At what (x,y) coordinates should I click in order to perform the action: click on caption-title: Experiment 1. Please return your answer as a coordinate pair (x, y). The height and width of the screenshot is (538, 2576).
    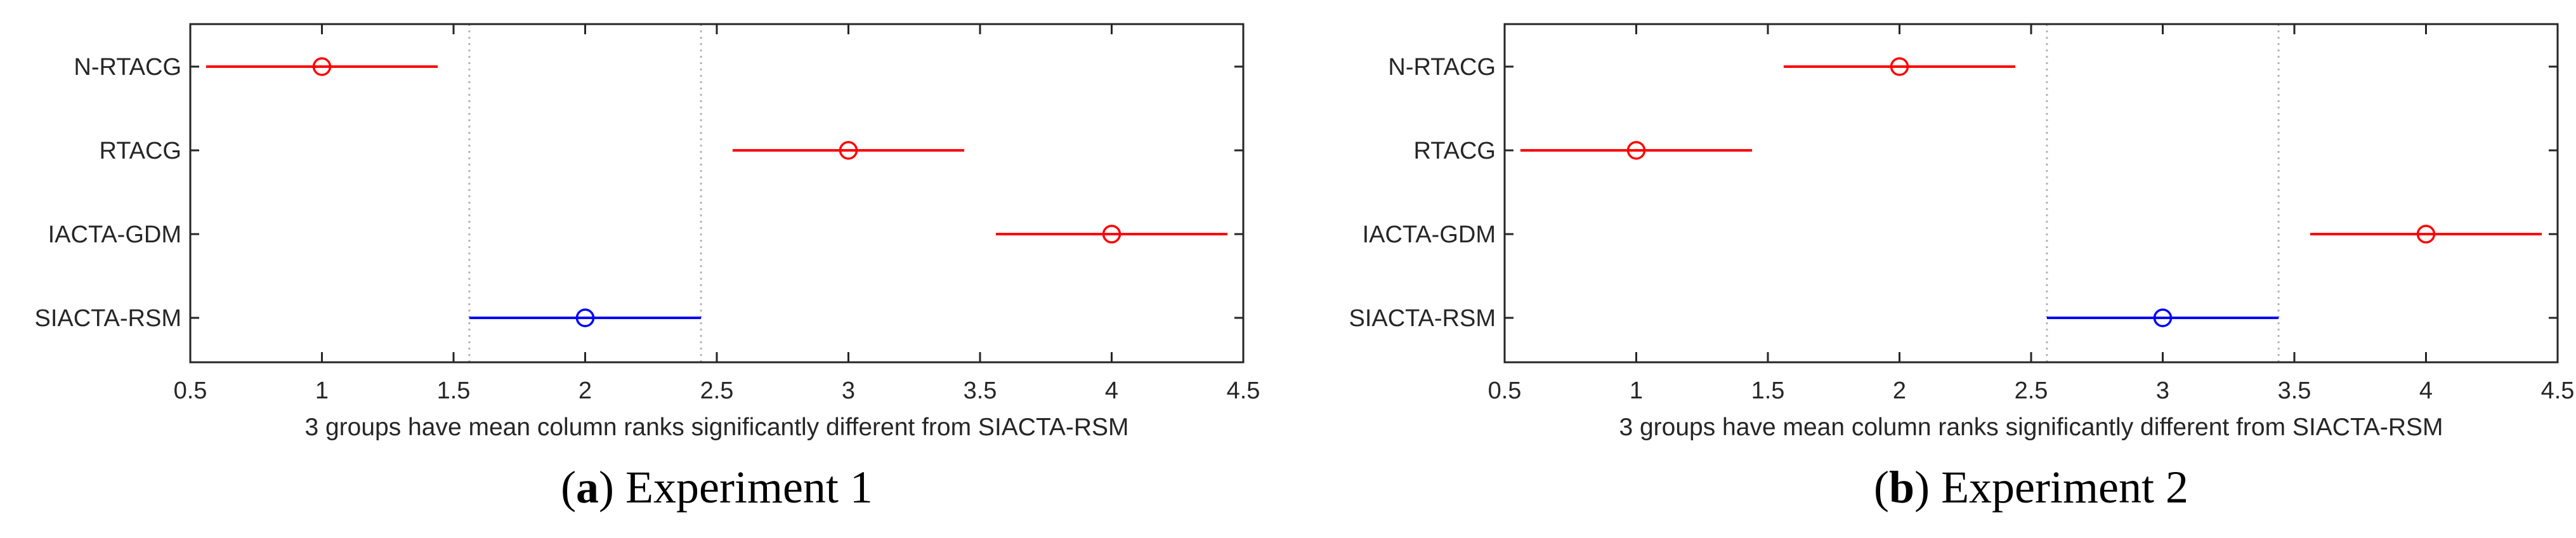
    Looking at the image, I should click on (749, 487).